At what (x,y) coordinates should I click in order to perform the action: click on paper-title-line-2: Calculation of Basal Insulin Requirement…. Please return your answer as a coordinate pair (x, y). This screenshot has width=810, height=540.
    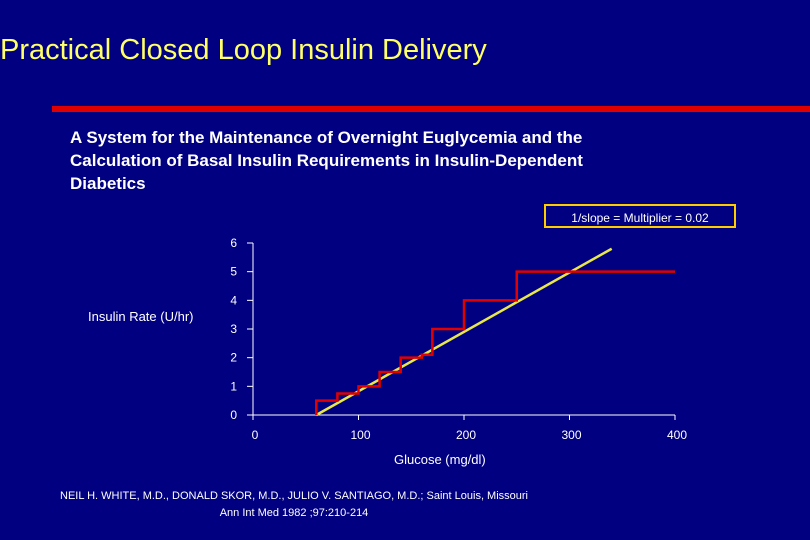
    Looking at the image, I should click on (326, 160).